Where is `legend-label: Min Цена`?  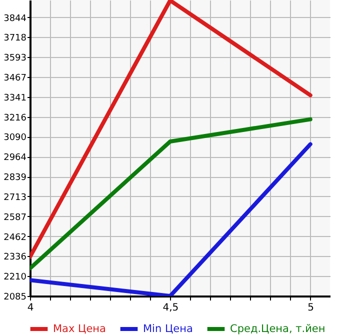 legend-label: Min Цена is located at coordinates (168, 329).